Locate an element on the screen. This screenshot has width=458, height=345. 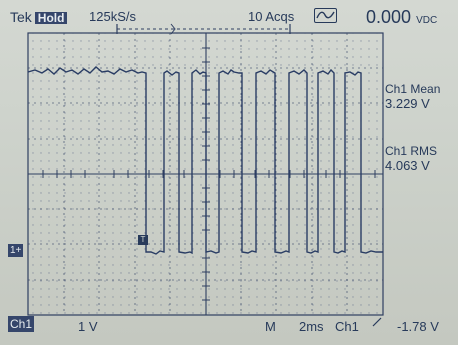
status-brand: Tek Hold is located at coordinates (39, 17).